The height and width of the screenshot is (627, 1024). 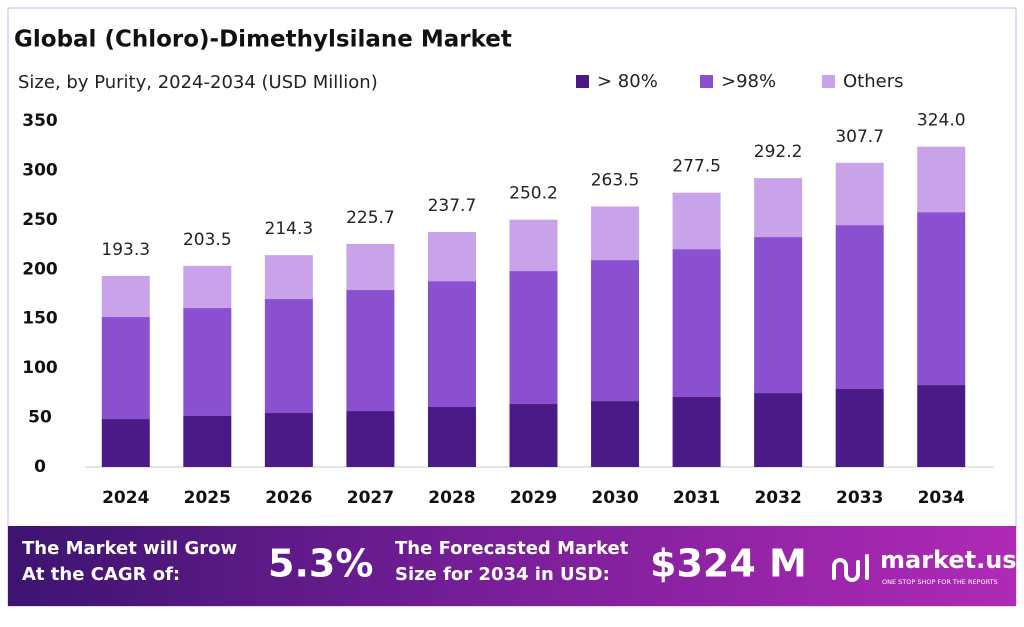 I want to click on brand: market.us, so click(x=948, y=560).